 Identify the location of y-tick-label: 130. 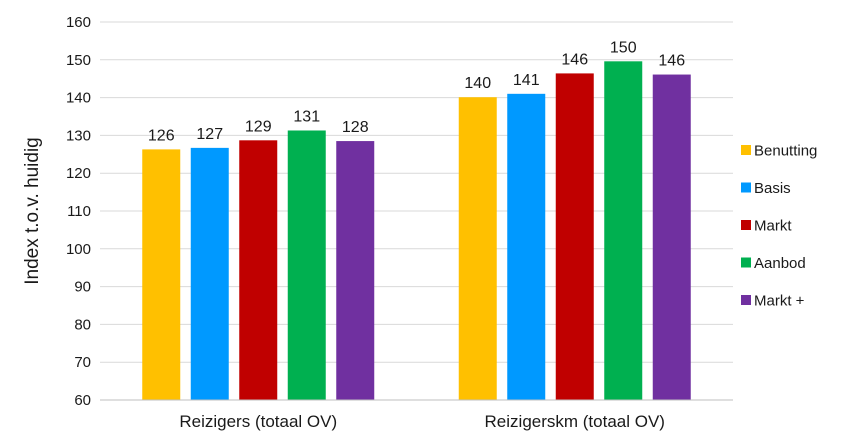
(78, 135).